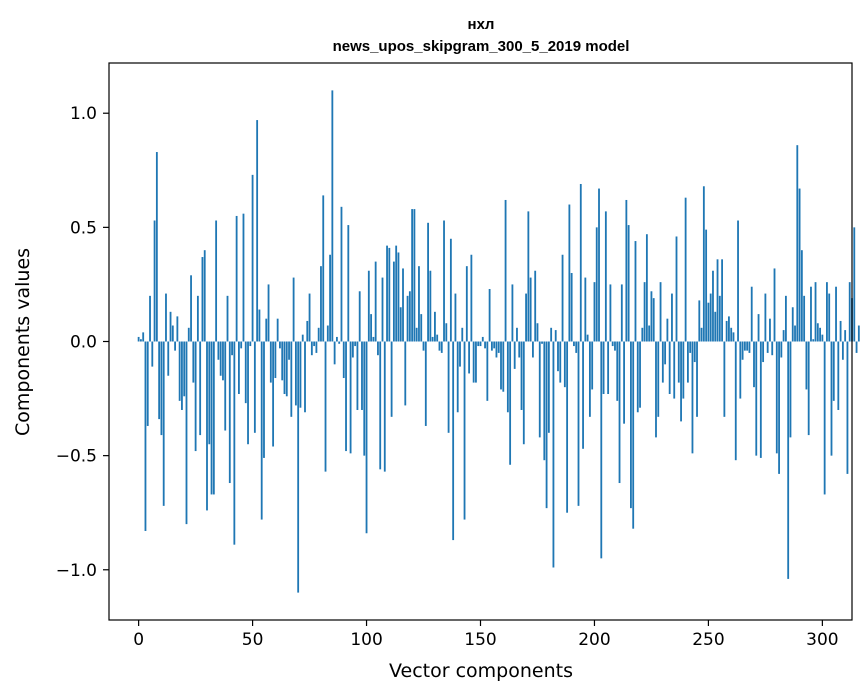  I want to click on y-tick-label: 1.0, so click(83, 114).